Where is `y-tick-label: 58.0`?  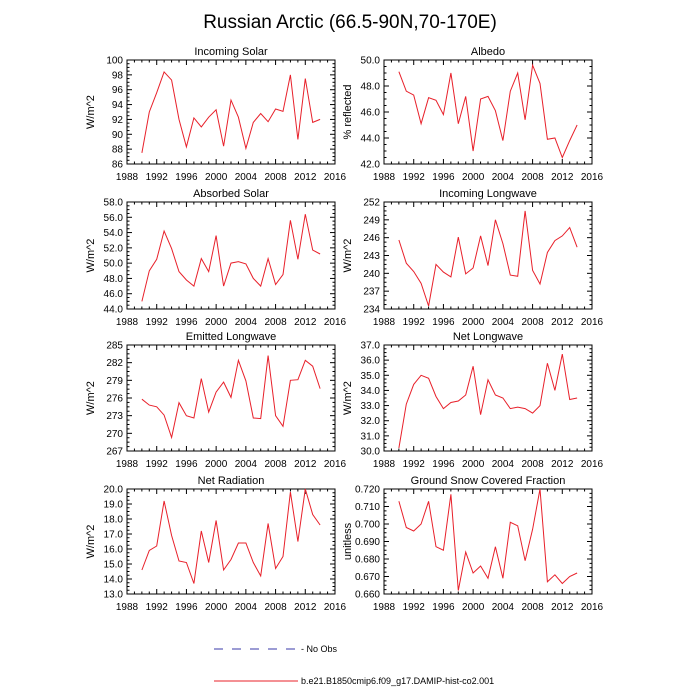
y-tick-label: 58.0 is located at coordinates (114, 203).